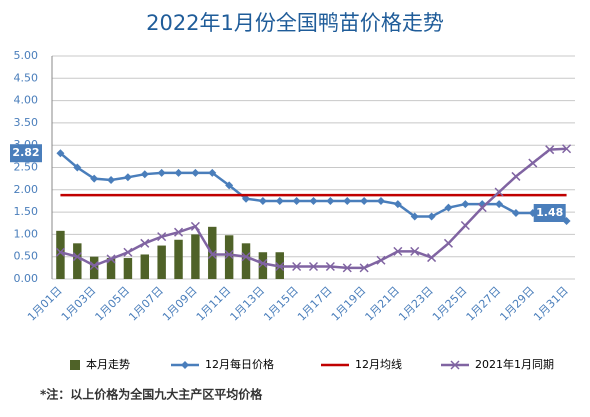  Describe the element at coordinates (146, 304) in the screenshot. I see `x-tick-label: 1月07日` at that location.